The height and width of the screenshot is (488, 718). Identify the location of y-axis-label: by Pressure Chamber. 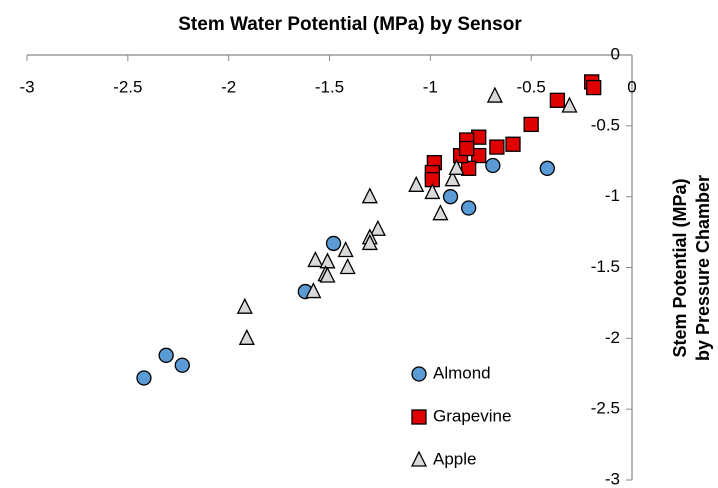
(703, 268).